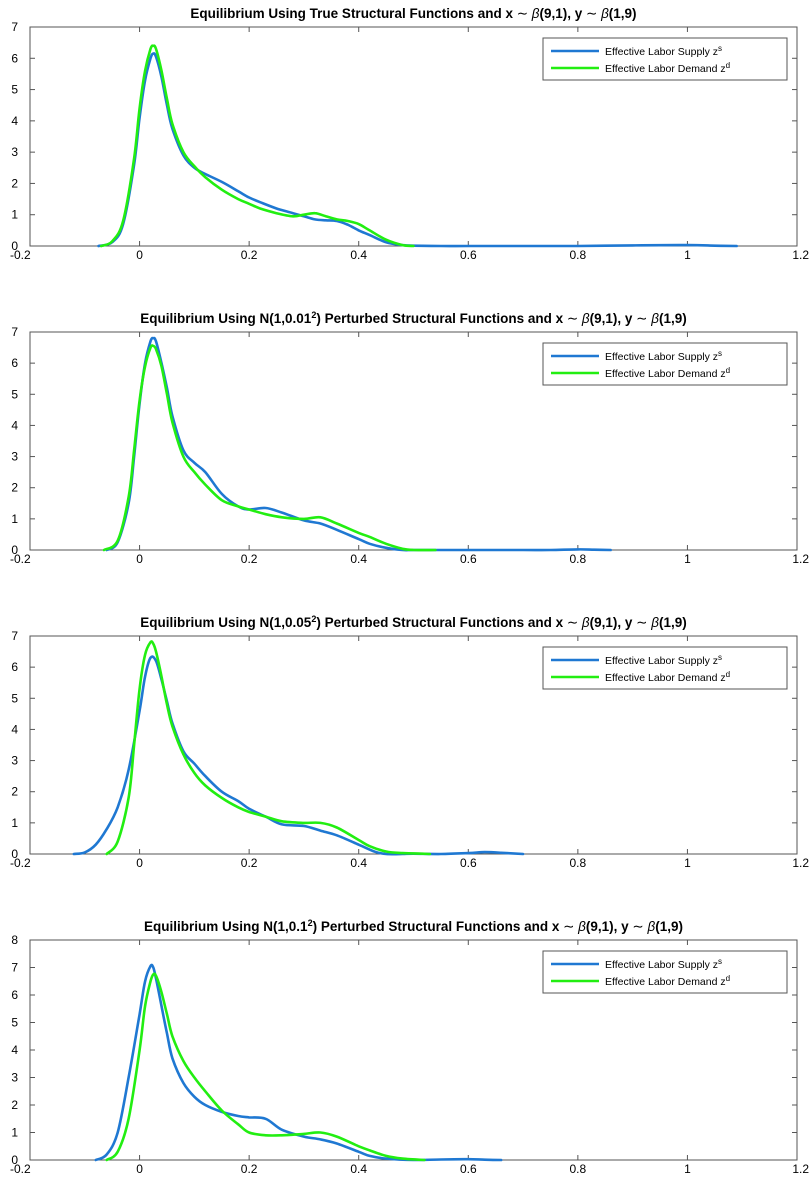  I want to click on chart-title-part: Equilibrium Using N(1,0.05, so click(226, 622).